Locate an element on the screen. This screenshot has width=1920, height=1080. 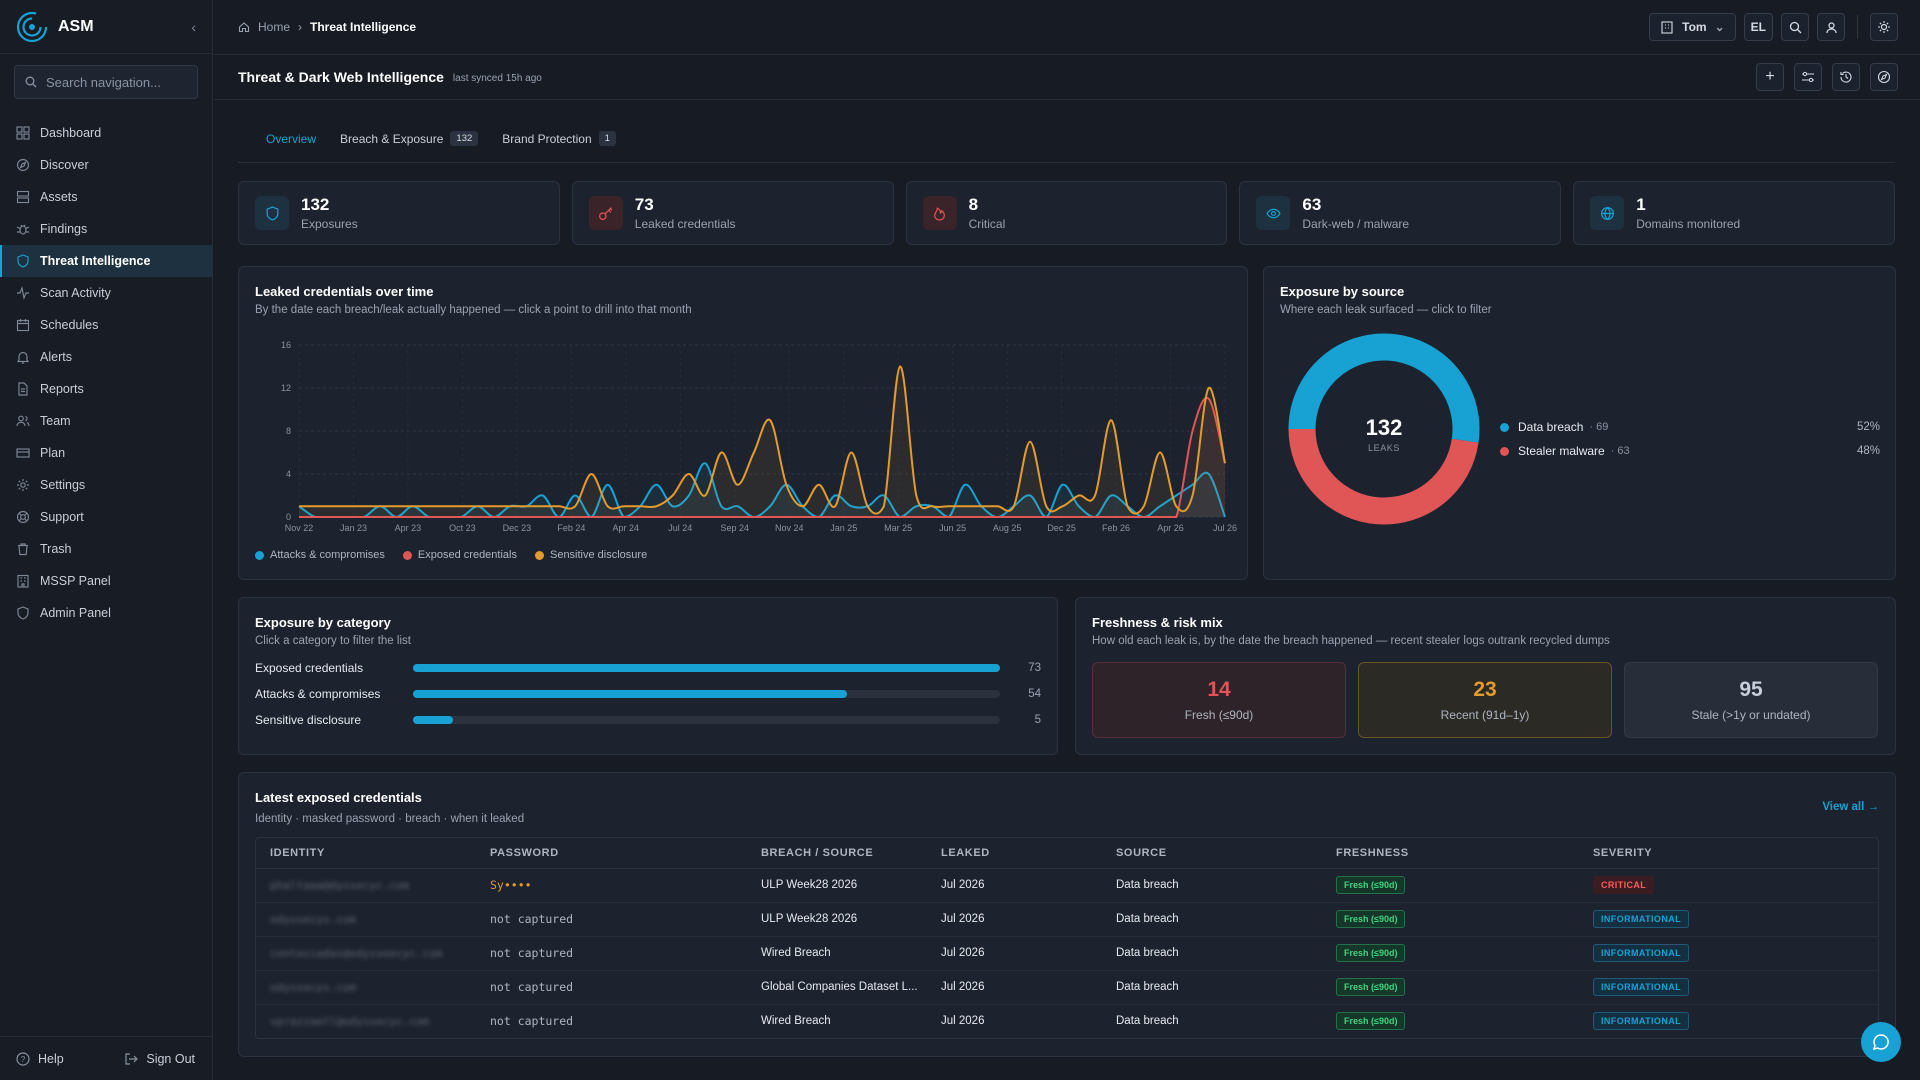
x-tick-label: Apr 24 is located at coordinates (626, 528).